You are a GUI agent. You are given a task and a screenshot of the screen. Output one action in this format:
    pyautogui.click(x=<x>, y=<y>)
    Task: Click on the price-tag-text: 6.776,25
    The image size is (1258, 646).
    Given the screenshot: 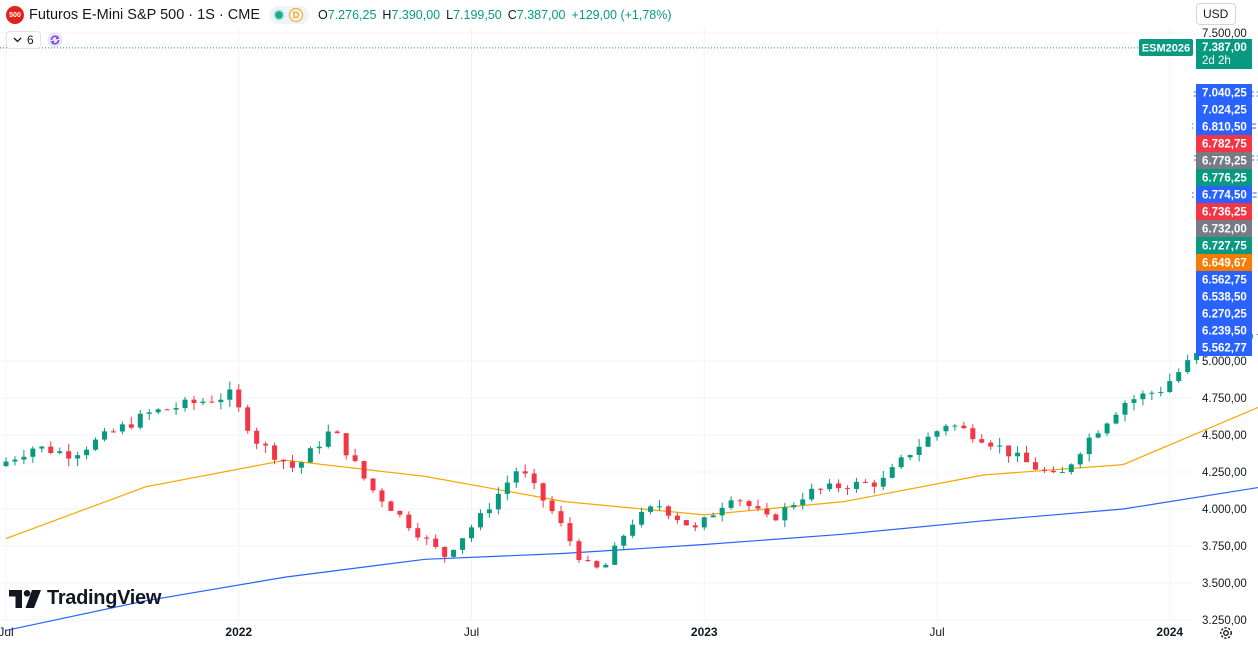 What is the action you would take?
    pyautogui.click(x=1224, y=179)
    